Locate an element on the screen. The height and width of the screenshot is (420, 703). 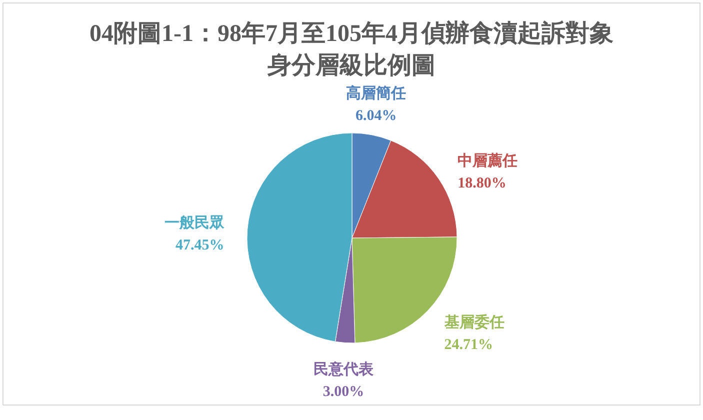
slice-label: 民意代表 is located at coordinates (344, 369).